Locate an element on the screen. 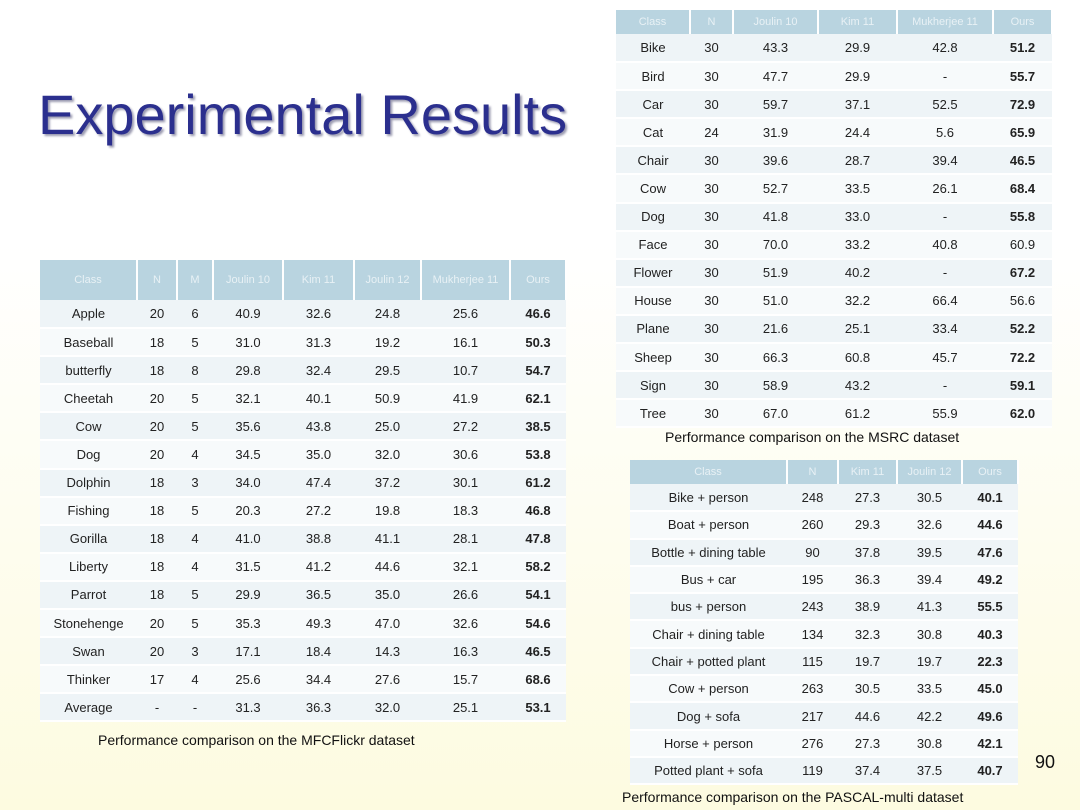 The width and height of the screenshot is (1080, 810). table-row: Chair 30 39.6 28.7 39.4 46.5 is located at coordinates (834, 161).